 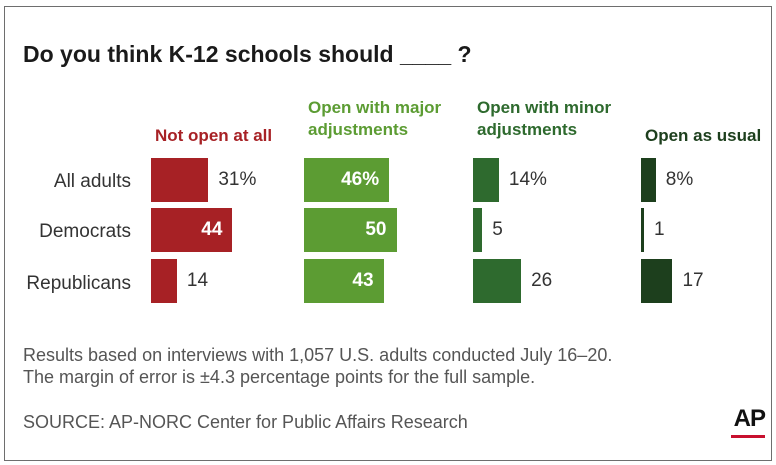 I want to click on bar-value-label: 1, so click(x=659, y=229).